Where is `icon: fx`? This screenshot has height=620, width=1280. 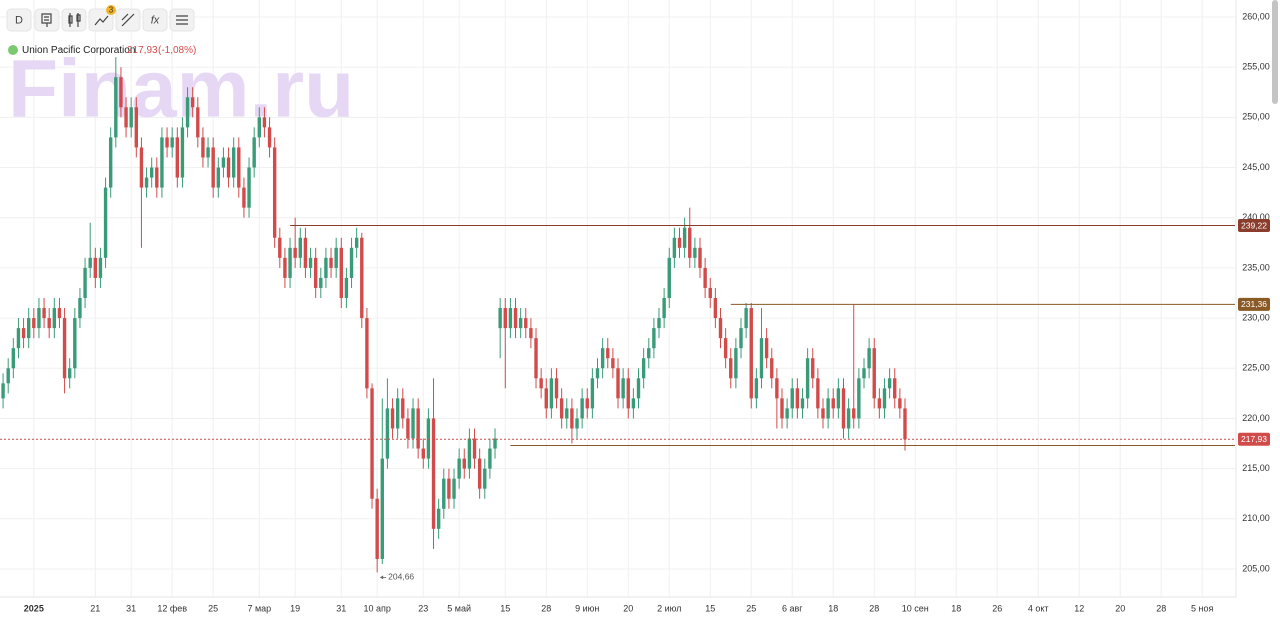 icon: fx is located at coordinates (155, 20).